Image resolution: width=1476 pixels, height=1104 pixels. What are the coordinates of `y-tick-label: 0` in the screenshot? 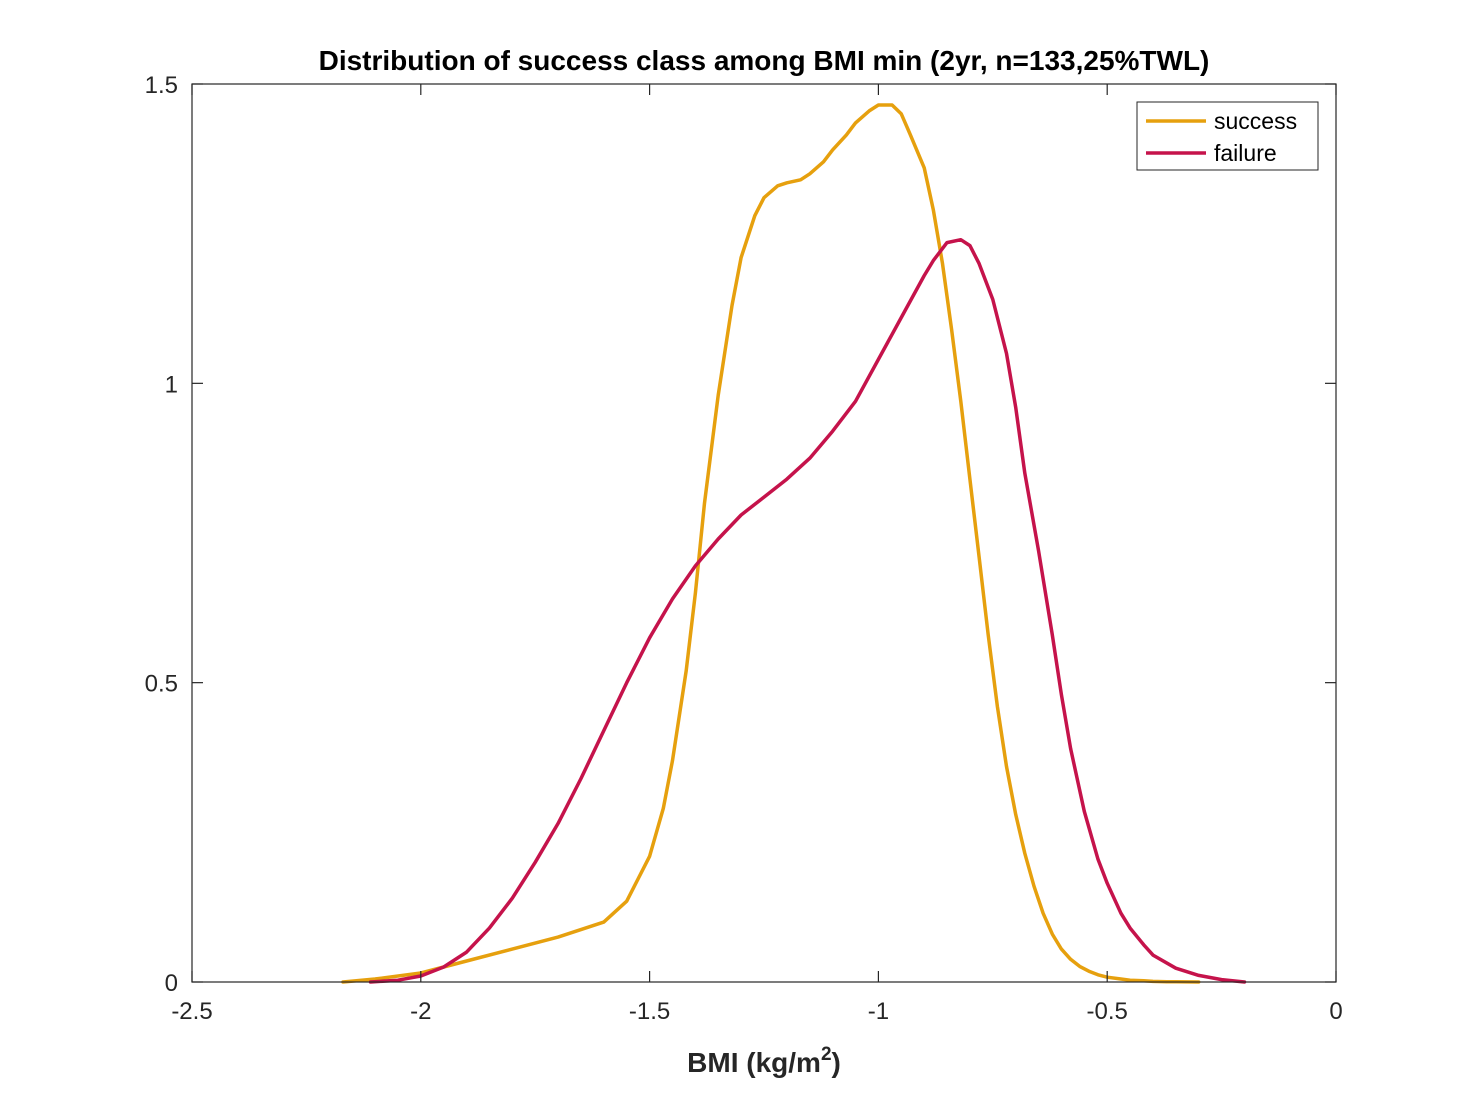 It's located at (171, 983).